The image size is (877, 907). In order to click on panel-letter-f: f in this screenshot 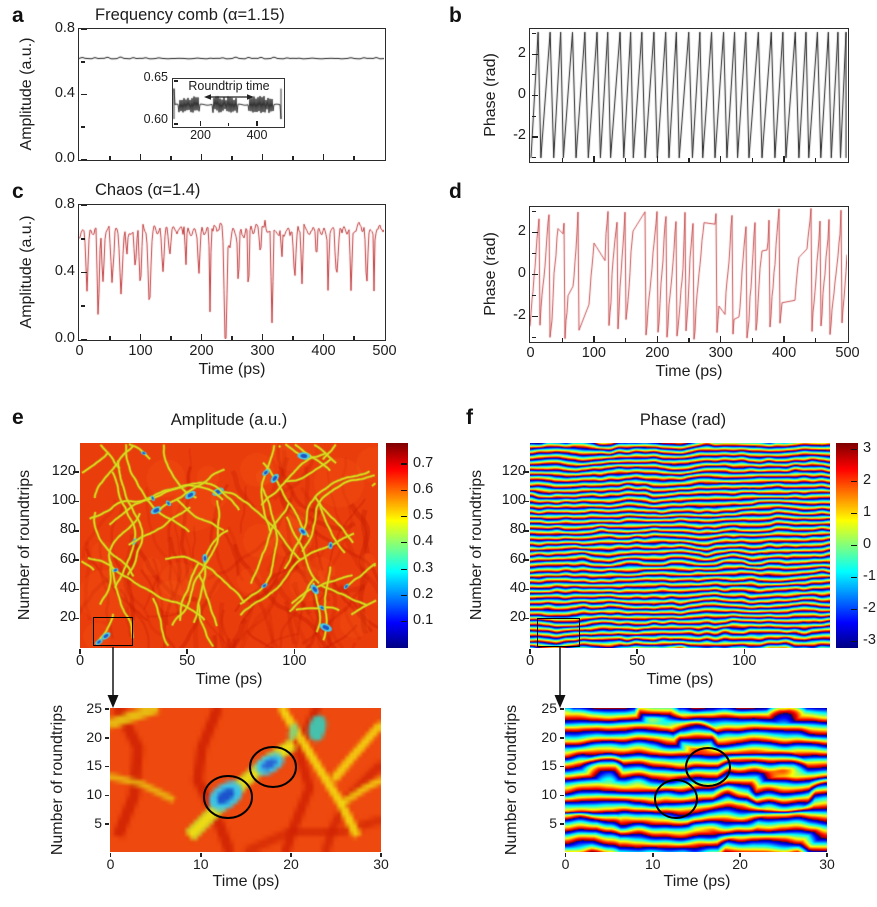, I will do `click(469, 417)`.